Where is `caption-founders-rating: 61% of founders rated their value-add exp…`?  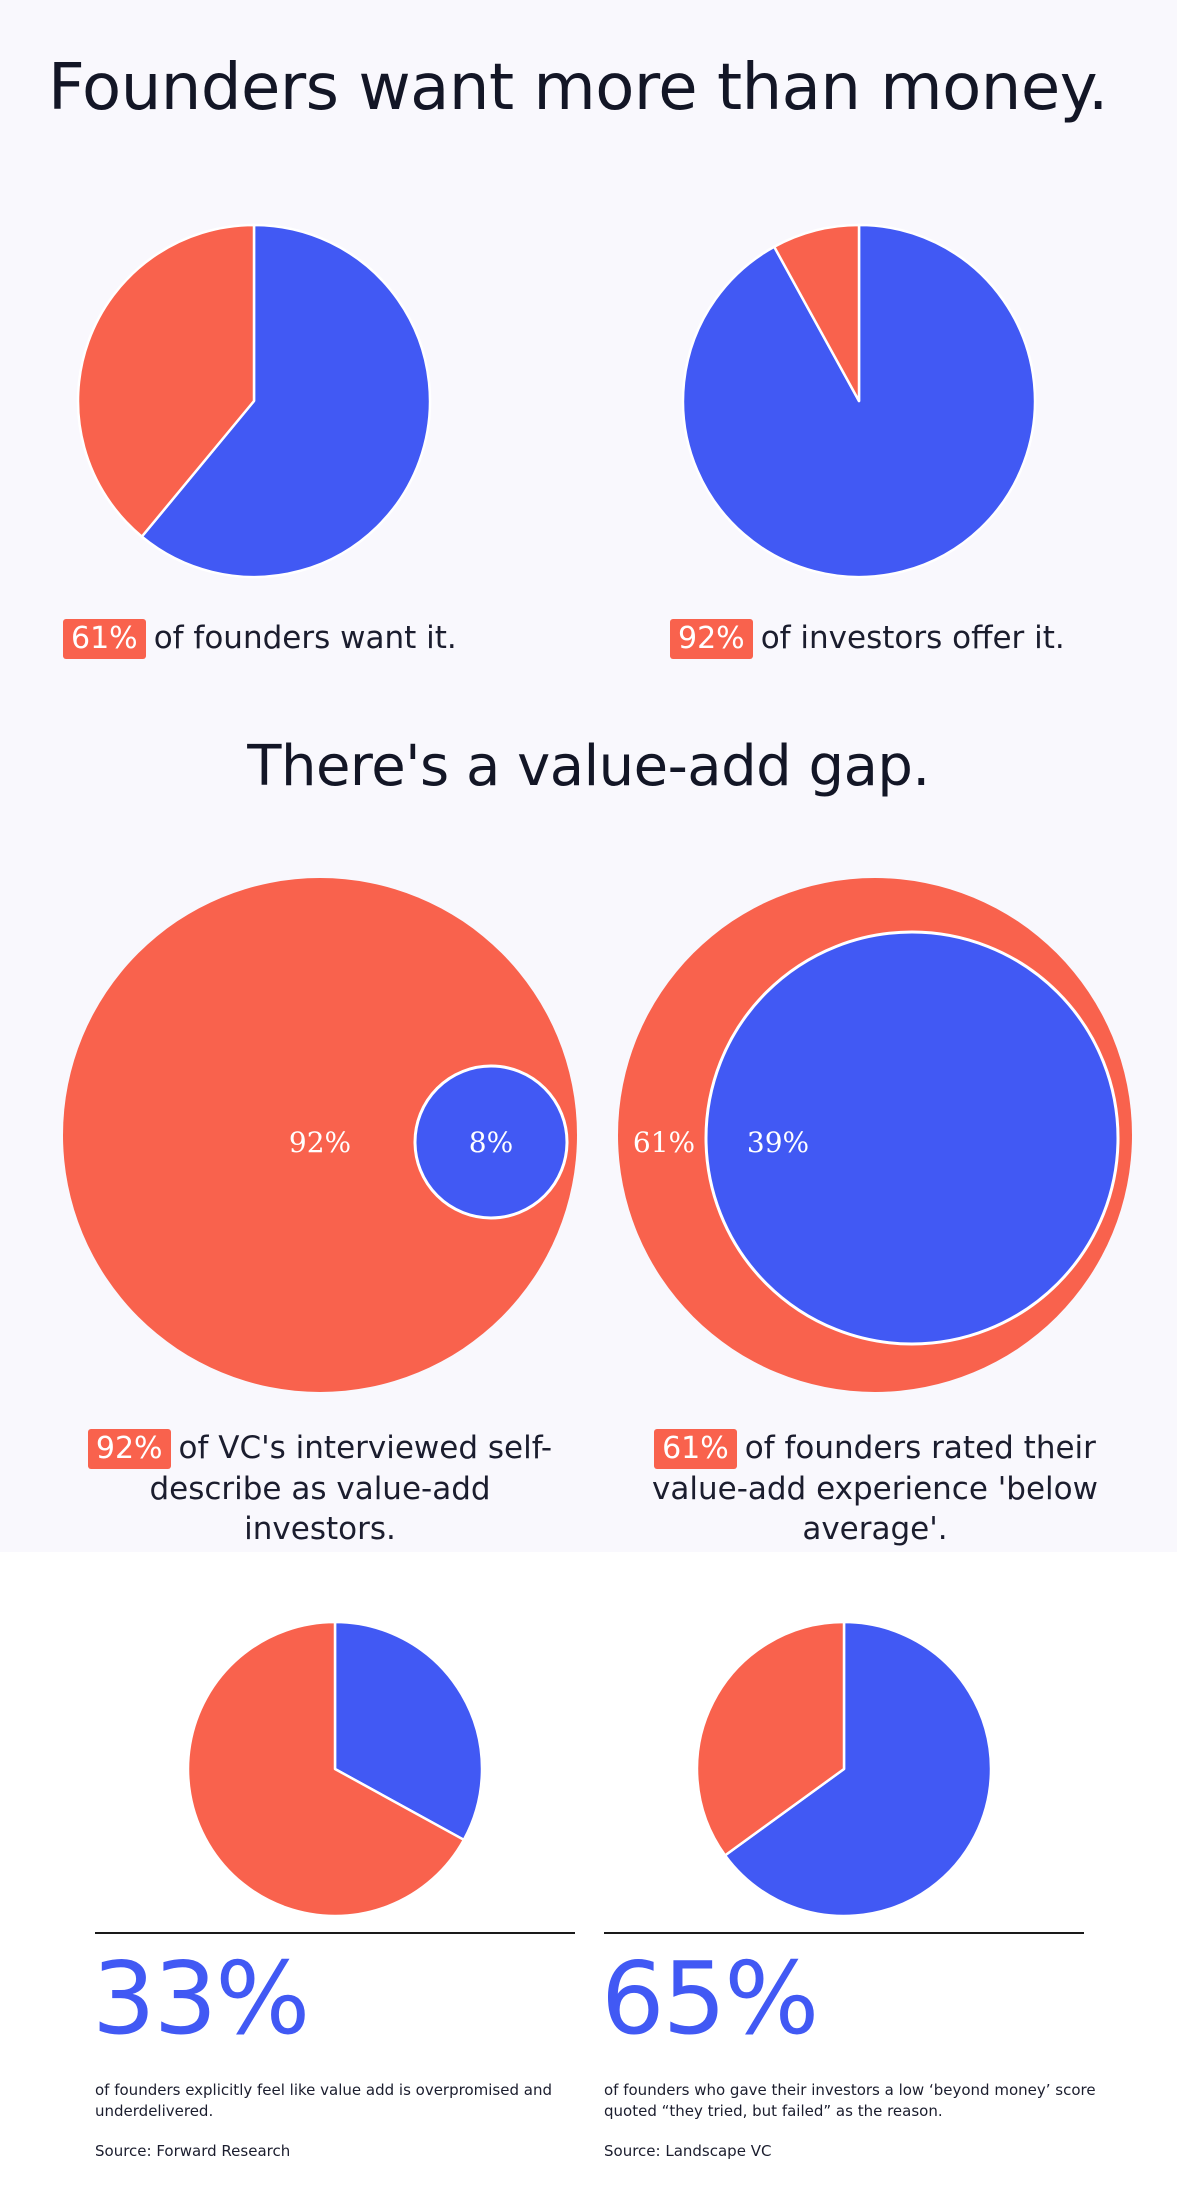
caption-founders-rating: 61% of founders rated their value-add exp… is located at coordinates (875, 1488).